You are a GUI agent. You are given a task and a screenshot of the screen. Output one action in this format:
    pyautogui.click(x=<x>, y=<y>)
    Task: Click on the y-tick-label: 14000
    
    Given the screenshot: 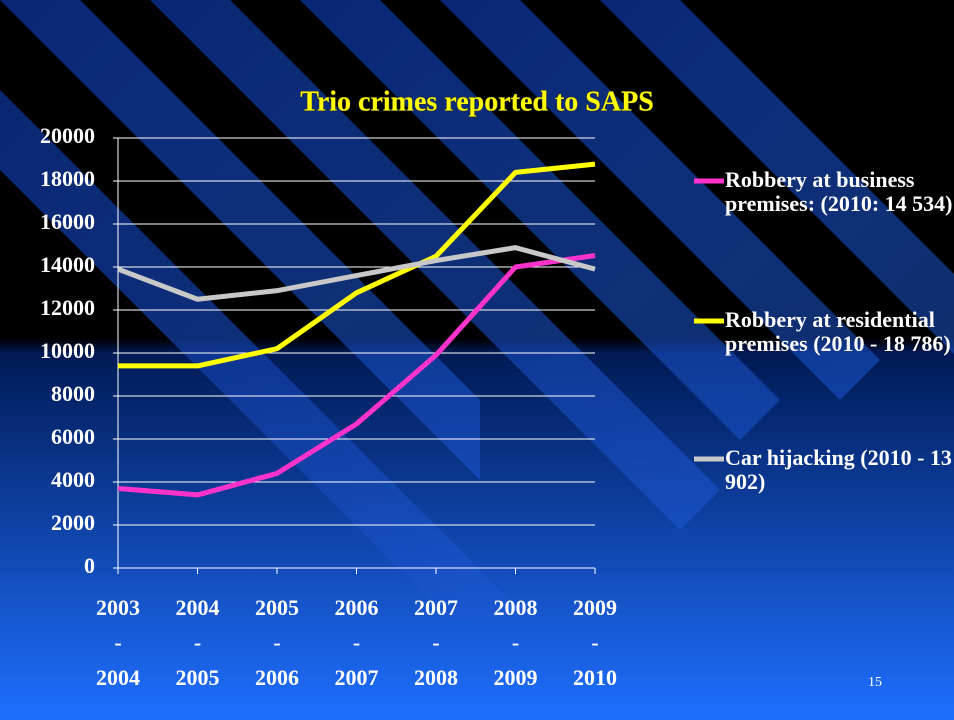 What is the action you would take?
    pyautogui.click(x=67, y=264)
    